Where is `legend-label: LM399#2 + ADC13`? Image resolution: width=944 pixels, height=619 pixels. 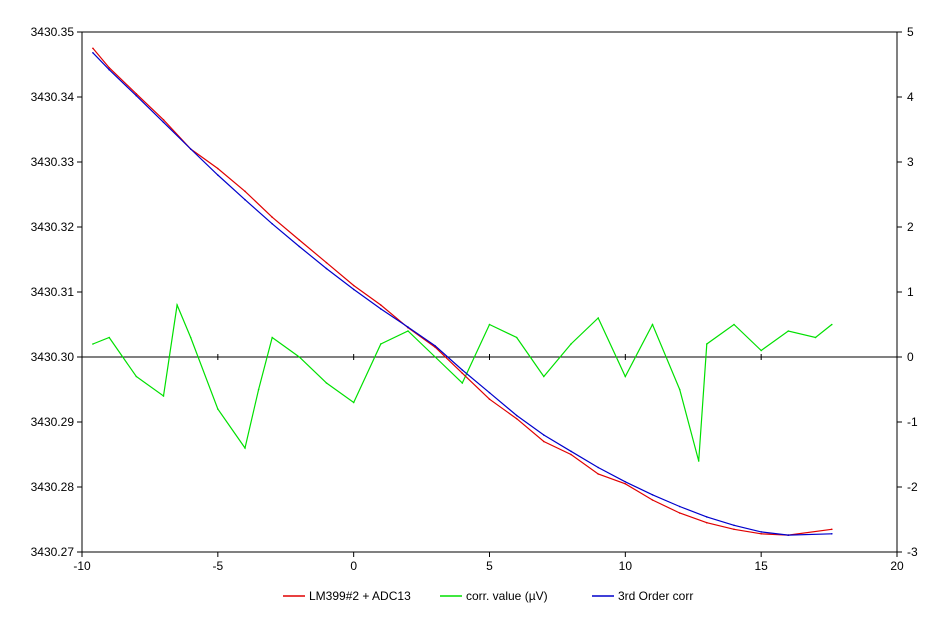
legend-label: LM399#2 + ADC13 is located at coordinates (360, 596).